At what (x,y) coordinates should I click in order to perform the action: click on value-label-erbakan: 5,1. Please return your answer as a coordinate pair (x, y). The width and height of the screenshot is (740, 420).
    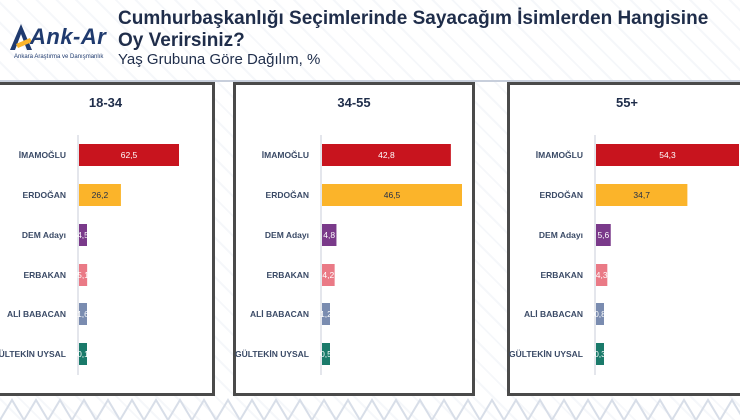
    Looking at the image, I should click on (83, 275).